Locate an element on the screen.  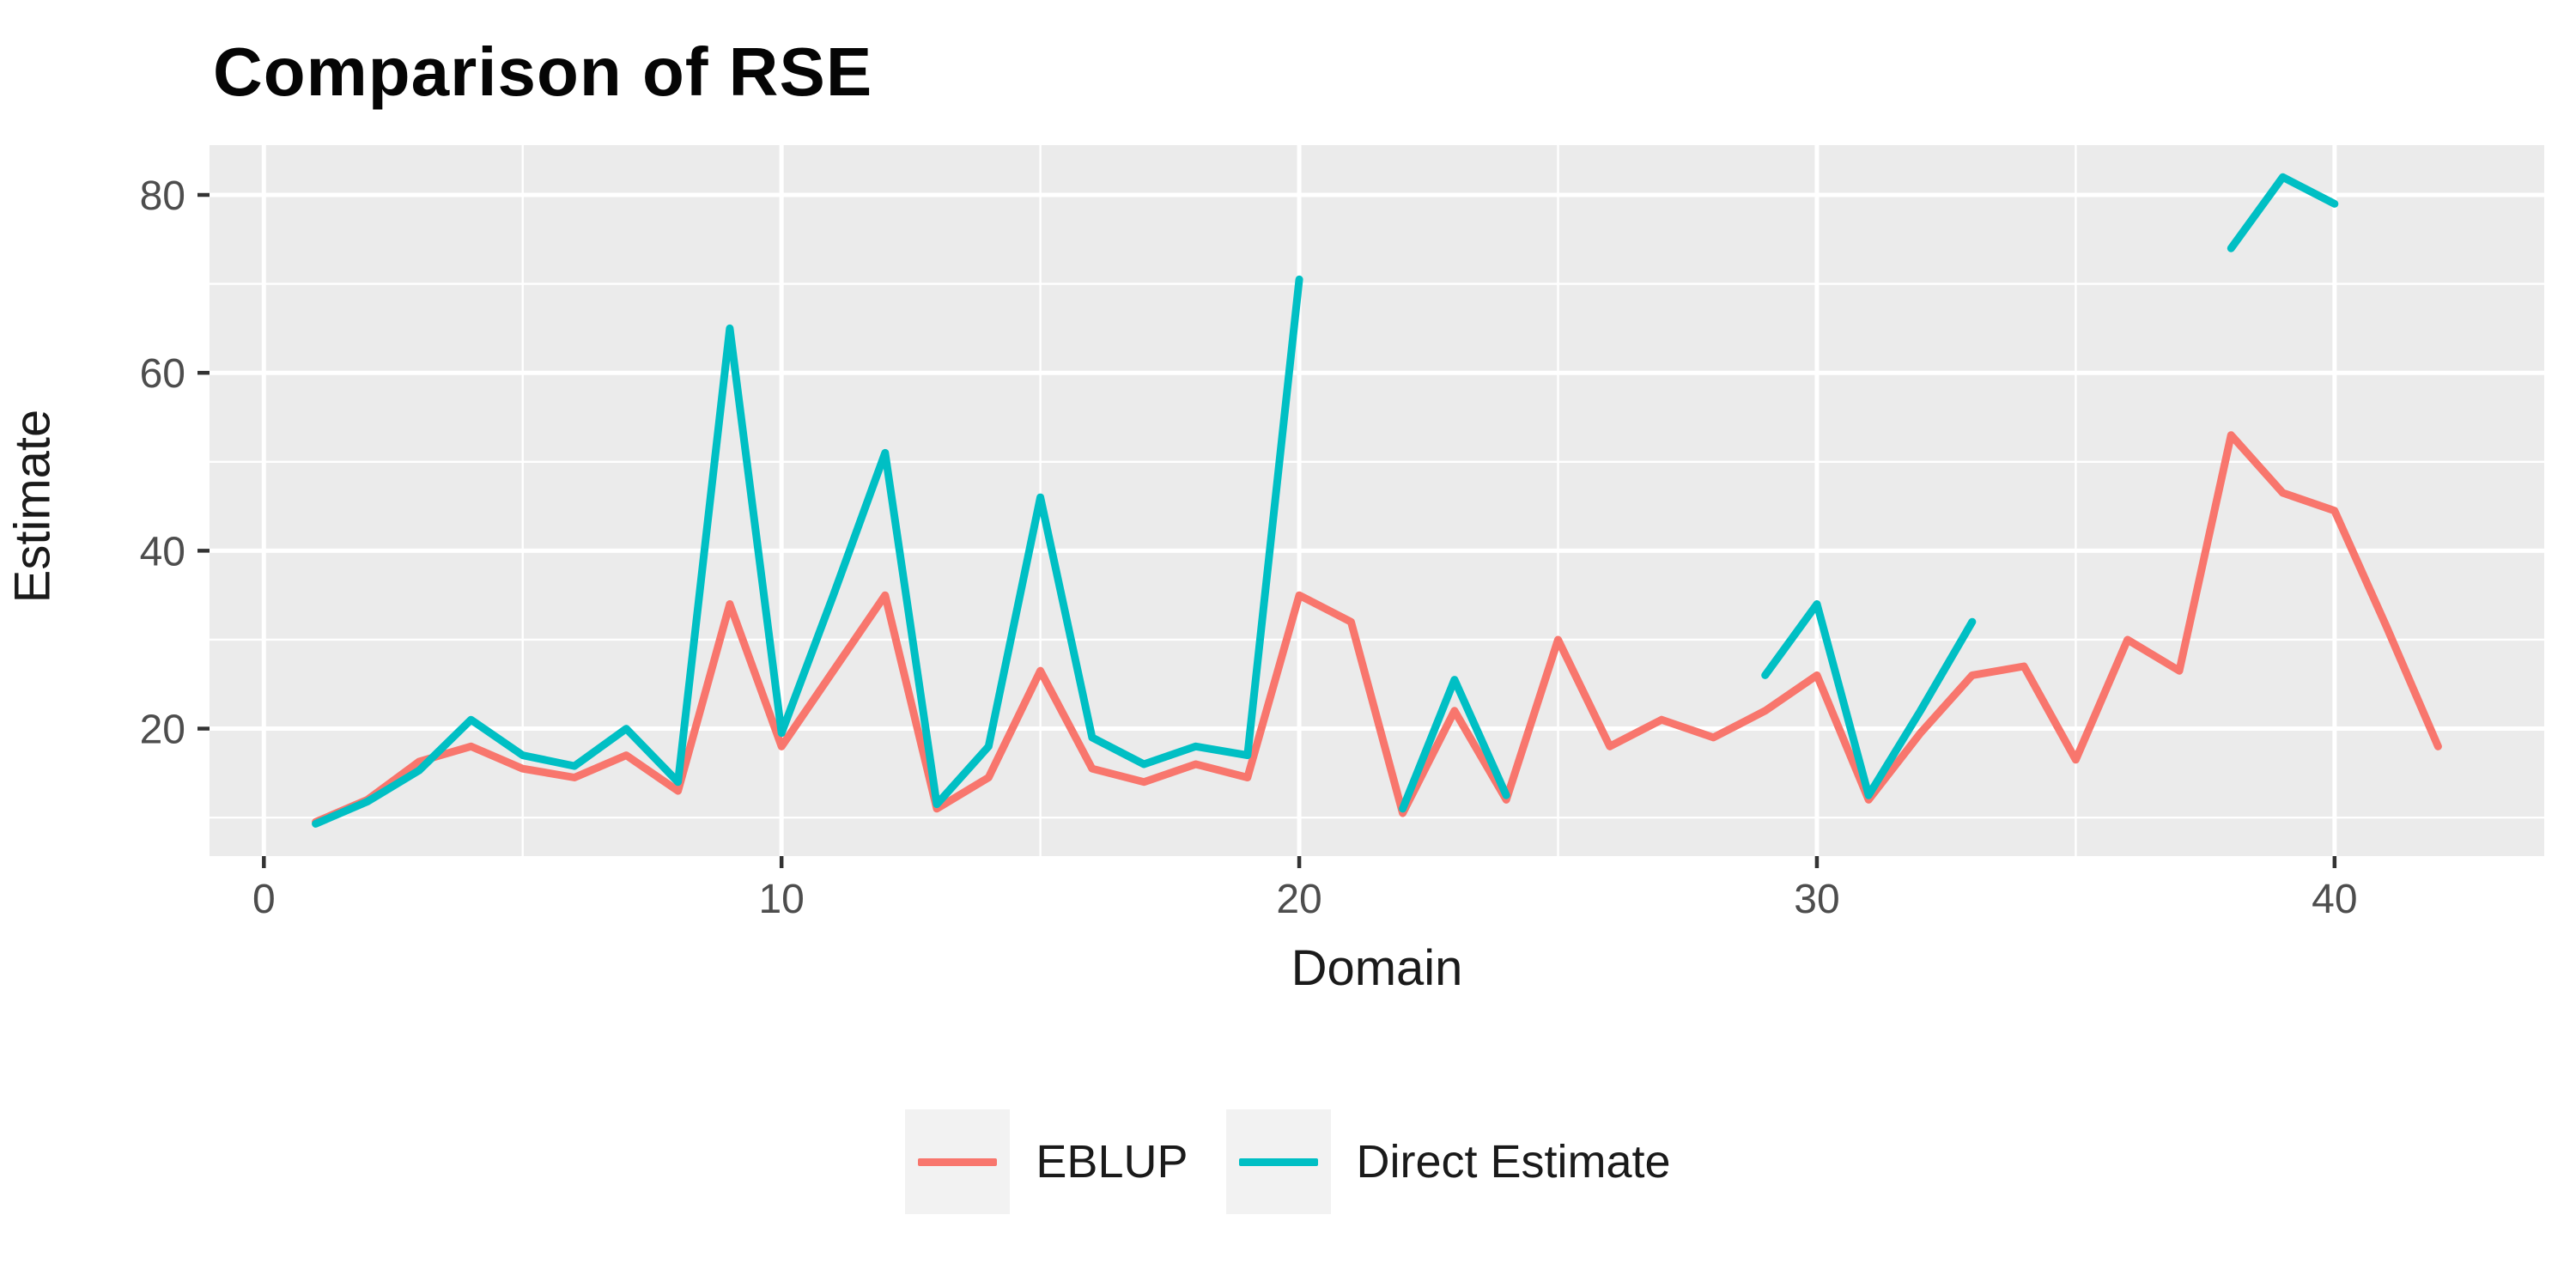
y-axis-title: Estimate is located at coordinates (32, 507).